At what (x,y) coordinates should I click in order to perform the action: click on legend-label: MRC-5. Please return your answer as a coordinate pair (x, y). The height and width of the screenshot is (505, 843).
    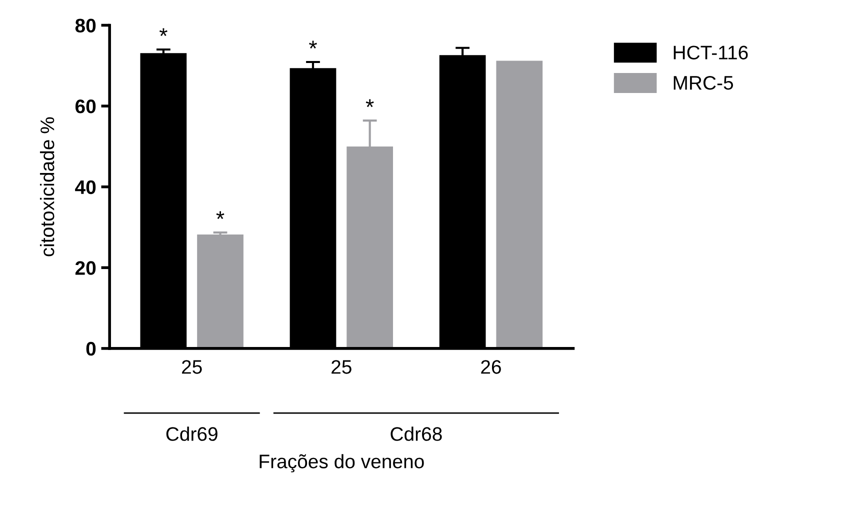
    Looking at the image, I should click on (704, 83).